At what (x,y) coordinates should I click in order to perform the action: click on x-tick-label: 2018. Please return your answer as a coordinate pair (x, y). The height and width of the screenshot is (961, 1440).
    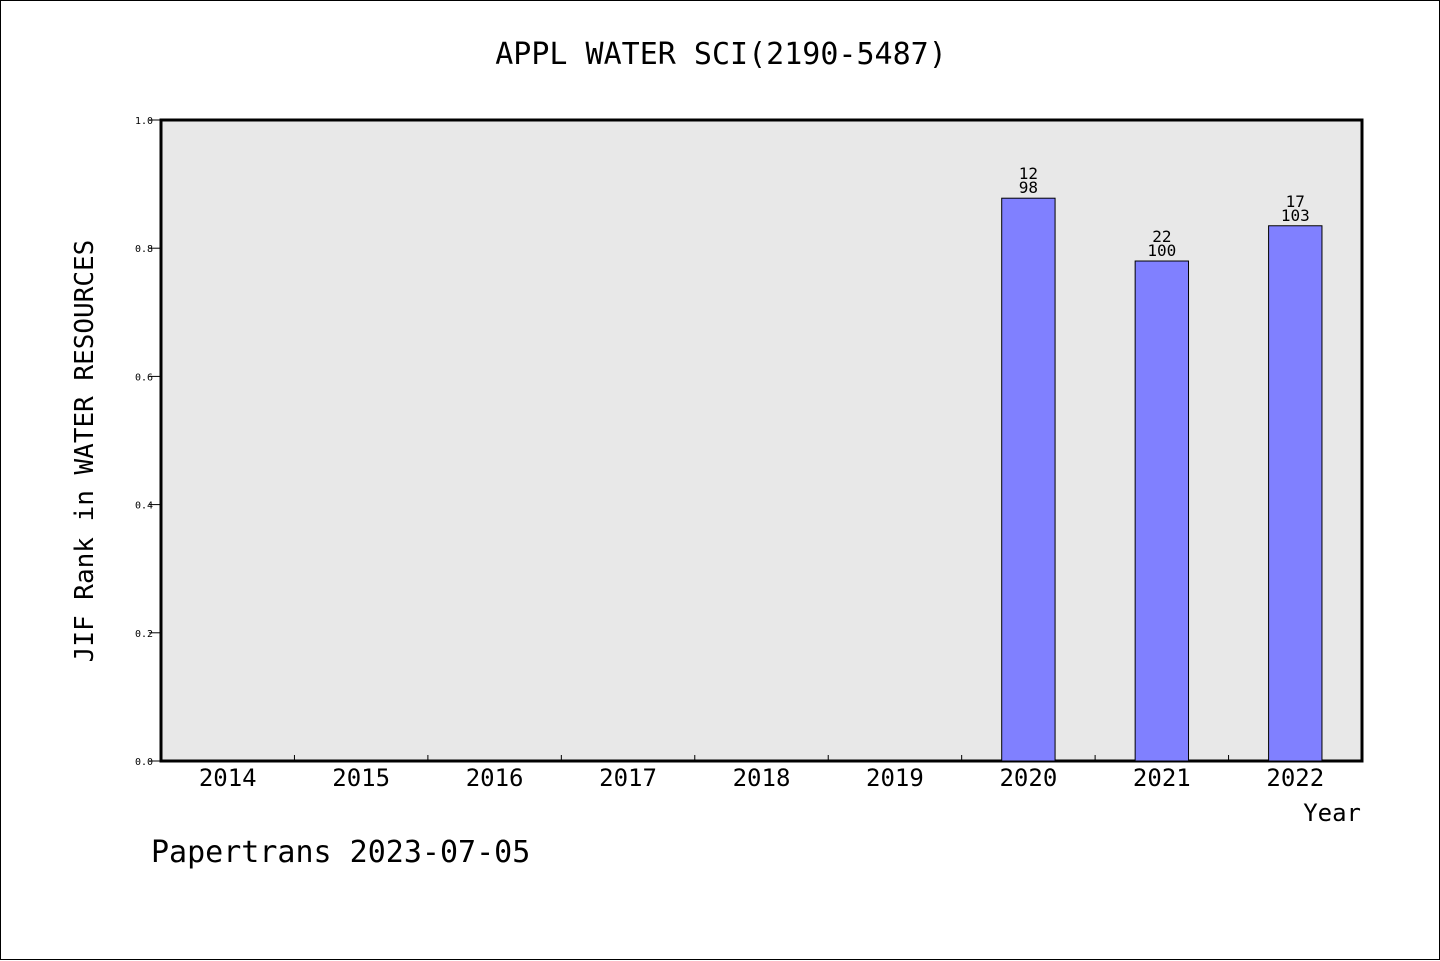
    Looking at the image, I should click on (762, 778).